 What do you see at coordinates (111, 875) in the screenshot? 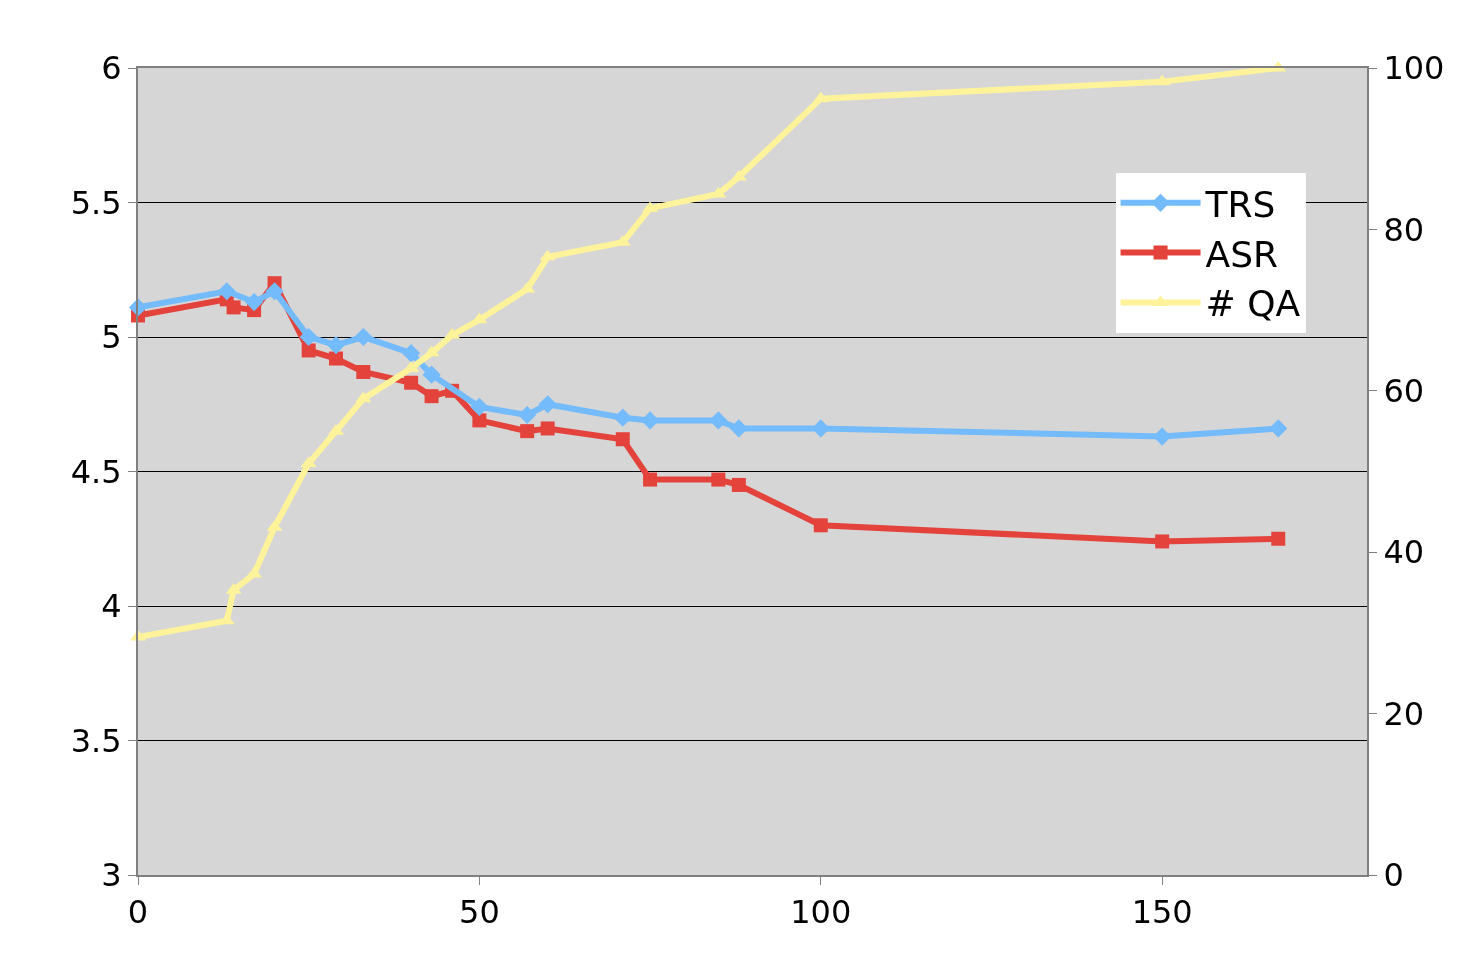
I see `y-tick-label: 3` at bounding box center [111, 875].